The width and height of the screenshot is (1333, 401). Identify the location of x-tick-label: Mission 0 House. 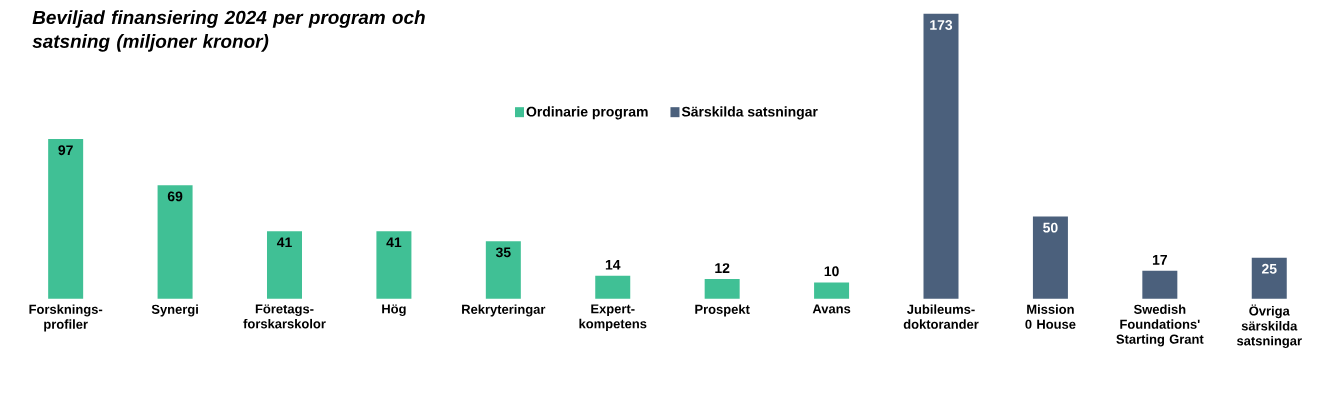
(1050, 316).